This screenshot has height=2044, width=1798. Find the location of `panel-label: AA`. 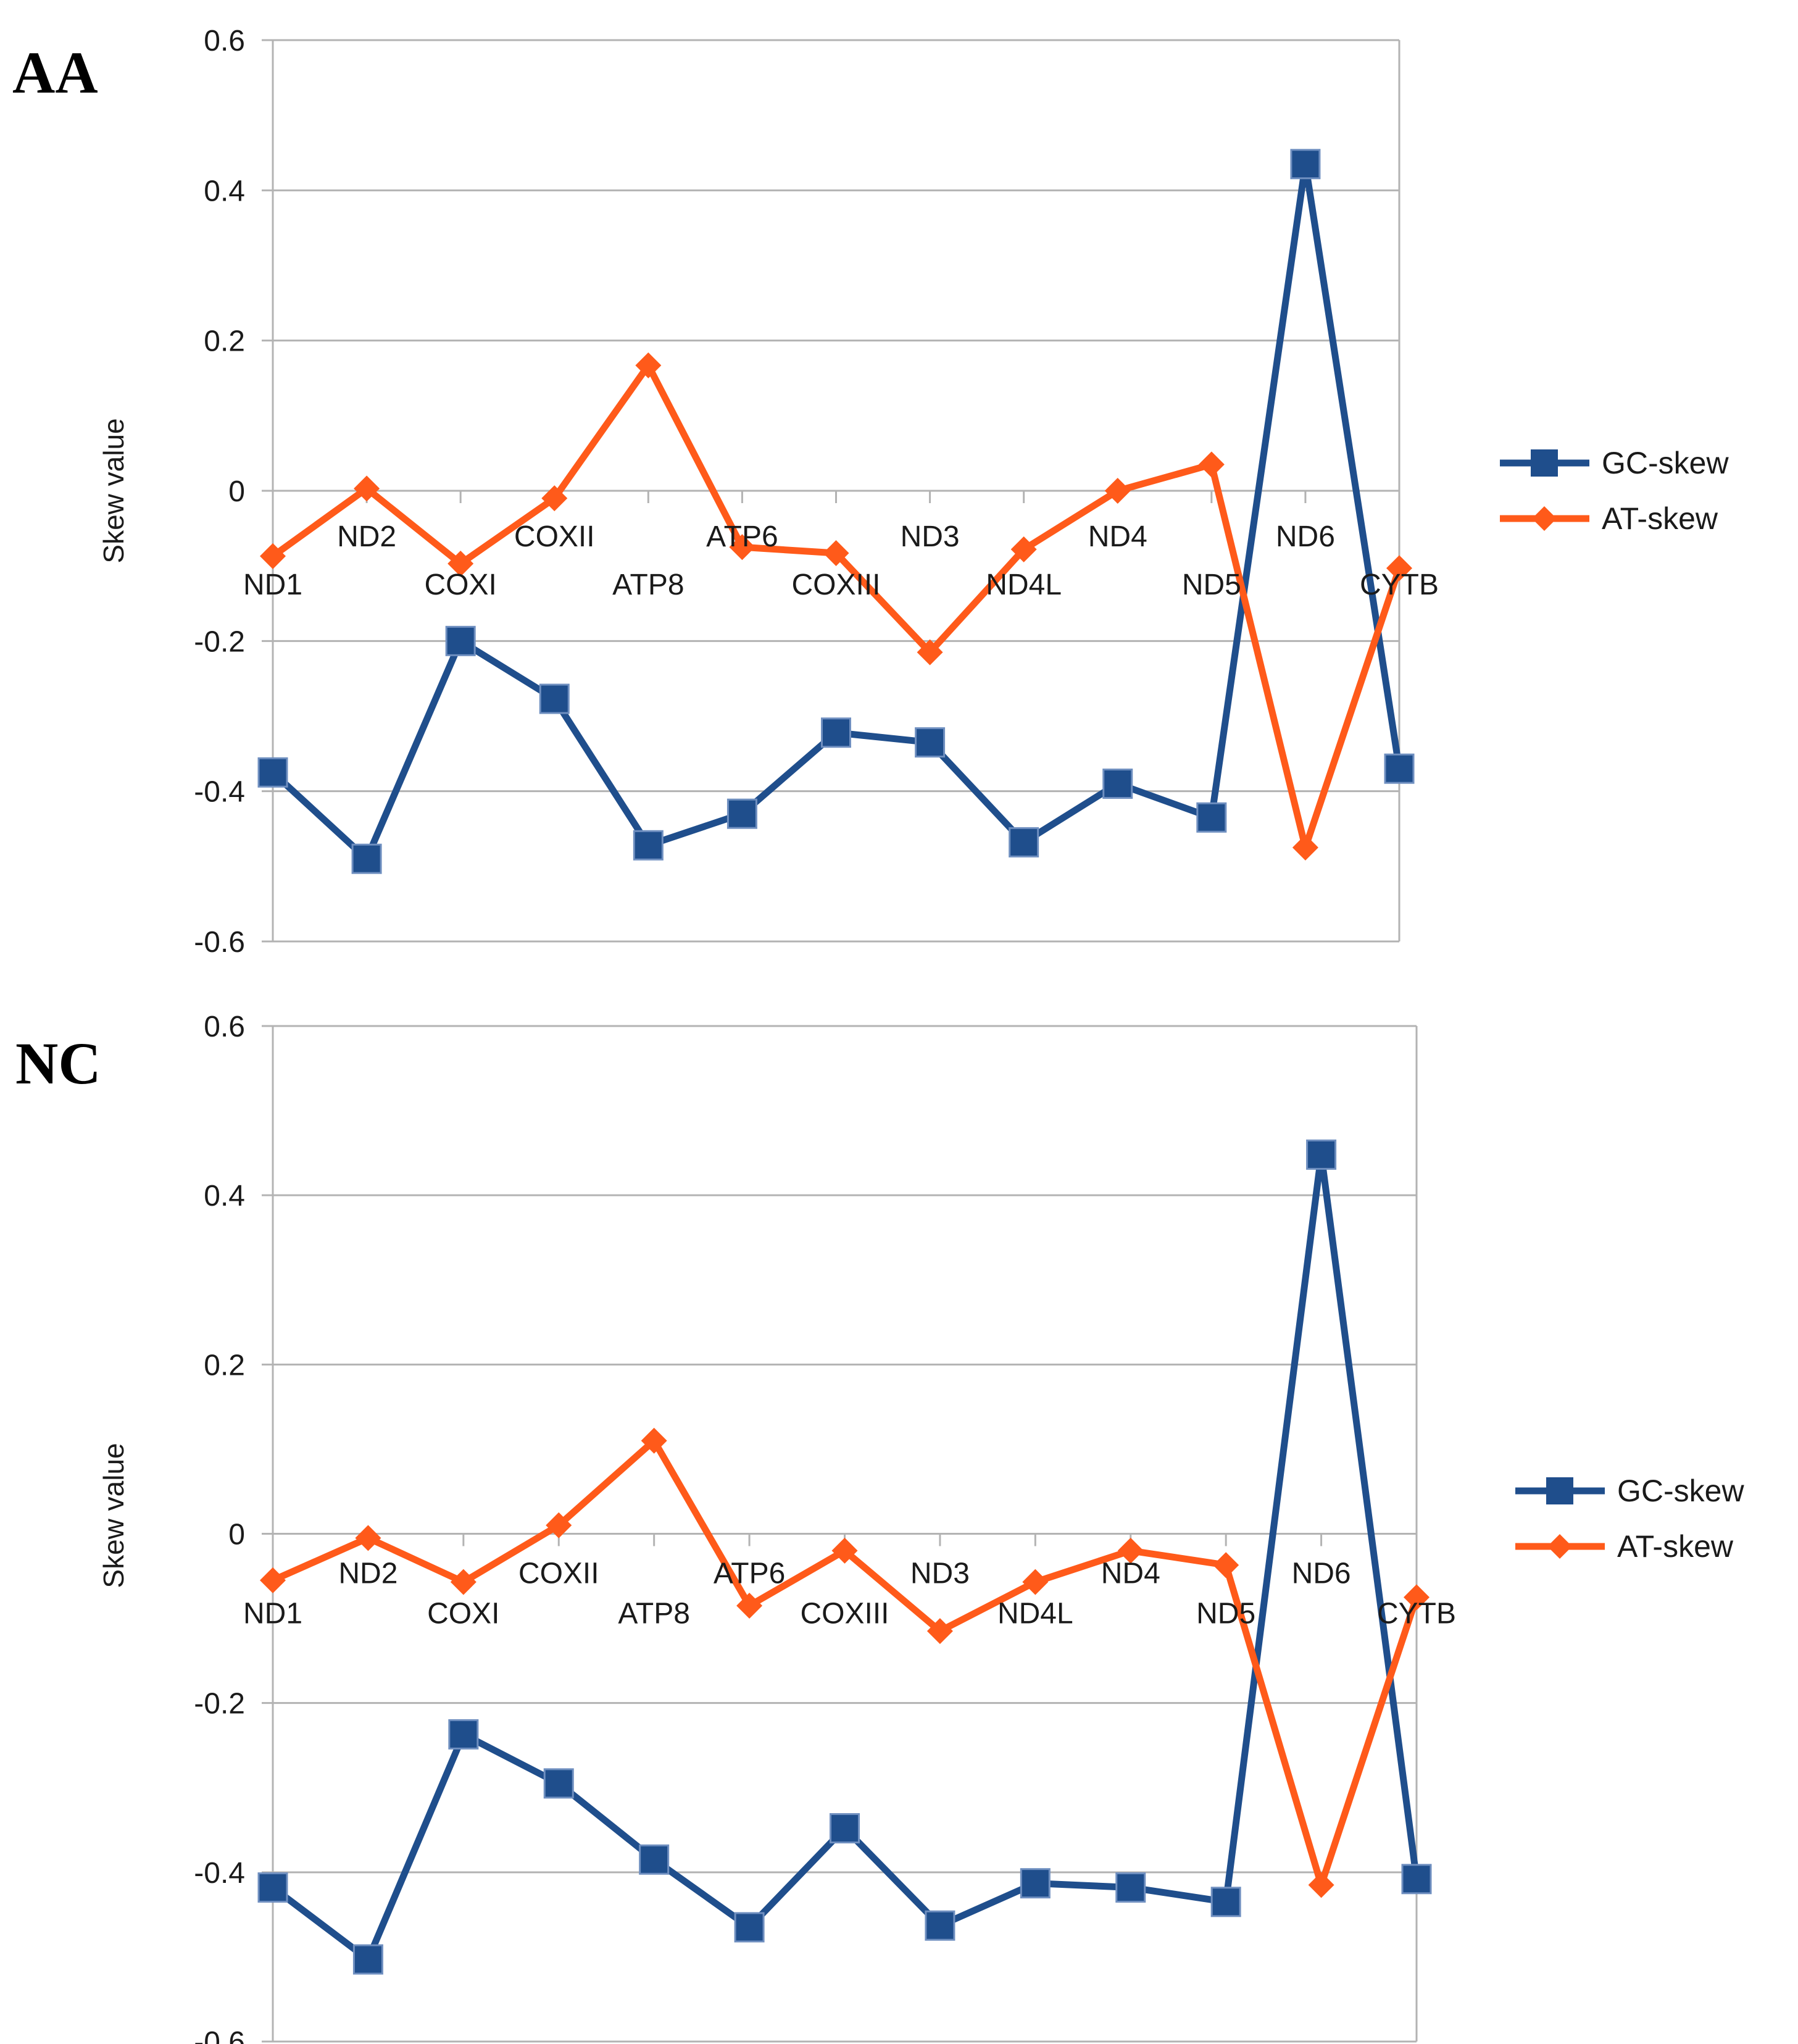

panel-label: AA is located at coordinates (55, 73).